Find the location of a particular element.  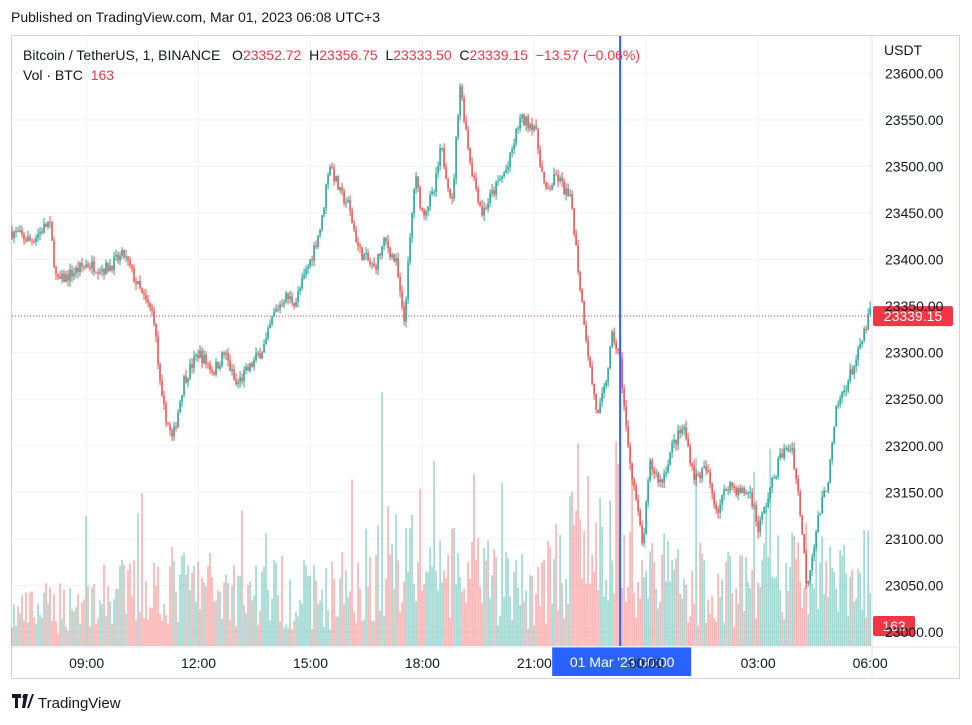

x-tick-label: 21:00 is located at coordinates (534, 663).